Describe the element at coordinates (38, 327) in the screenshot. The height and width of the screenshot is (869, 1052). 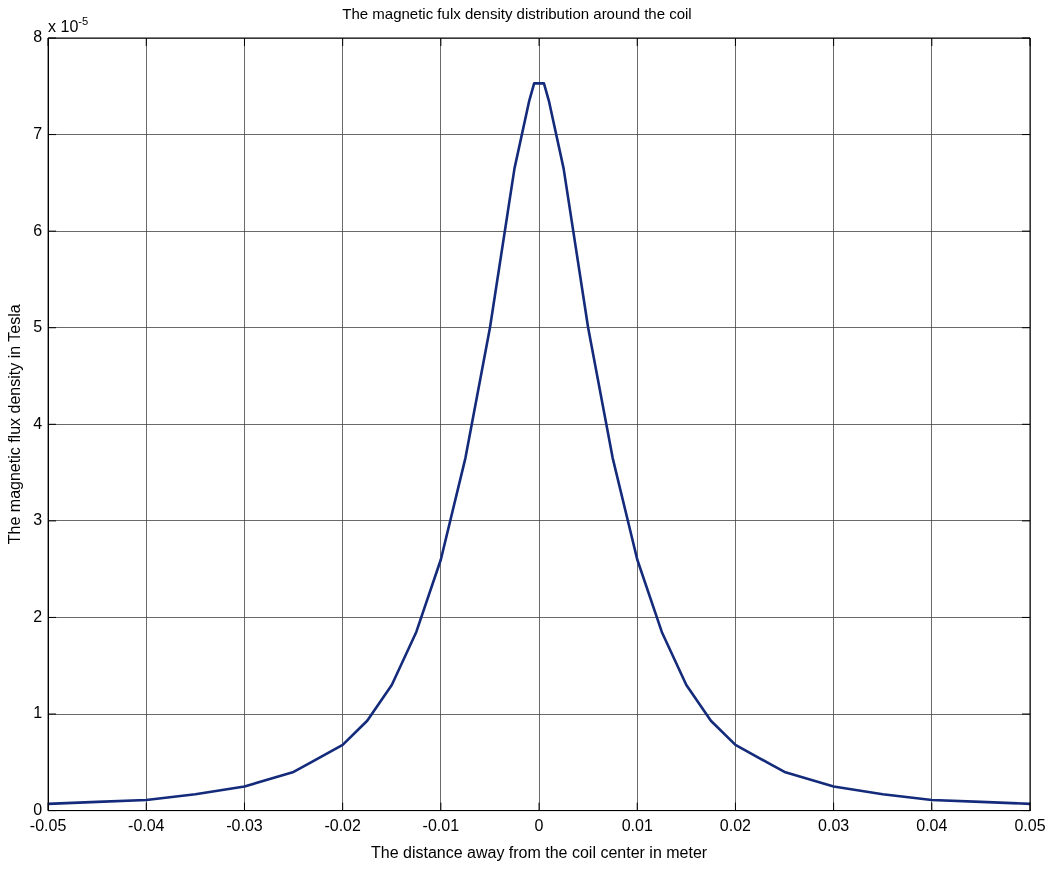
I see `y-tick-label: 5` at that location.